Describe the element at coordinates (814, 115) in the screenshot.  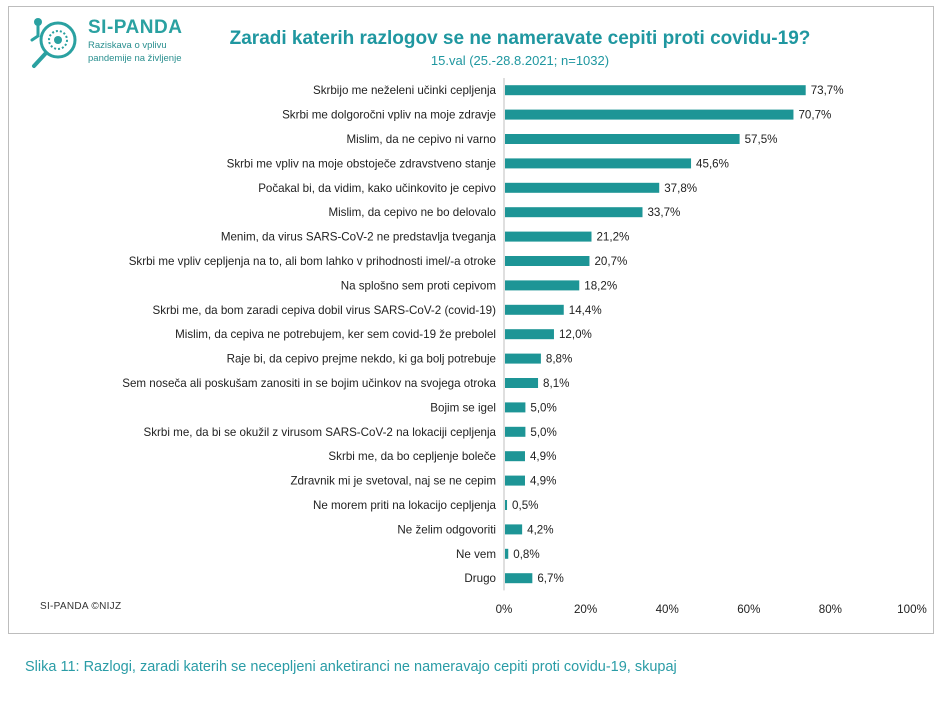
I see `data-label: 70,7%` at that location.